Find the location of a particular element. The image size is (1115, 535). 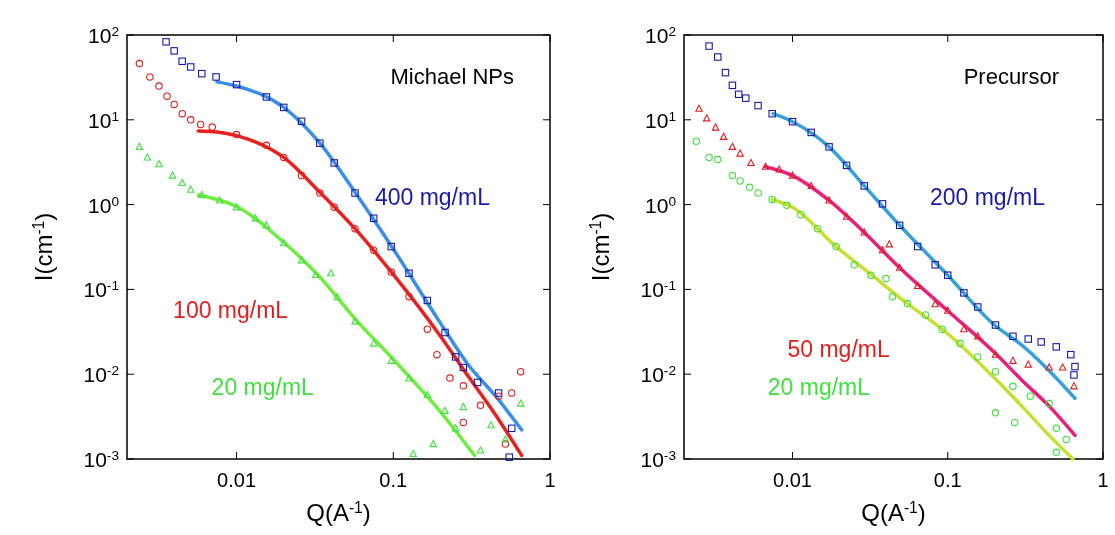

series-label: 400 mg/mL is located at coordinates (432, 196).